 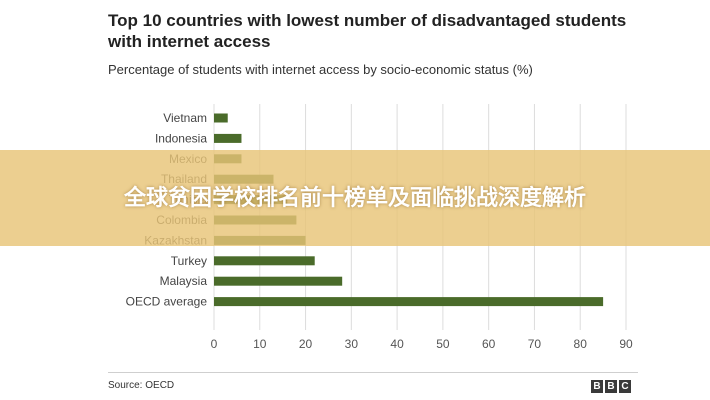 What do you see at coordinates (185, 118) in the screenshot?
I see `category-label: Vietnam` at bounding box center [185, 118].